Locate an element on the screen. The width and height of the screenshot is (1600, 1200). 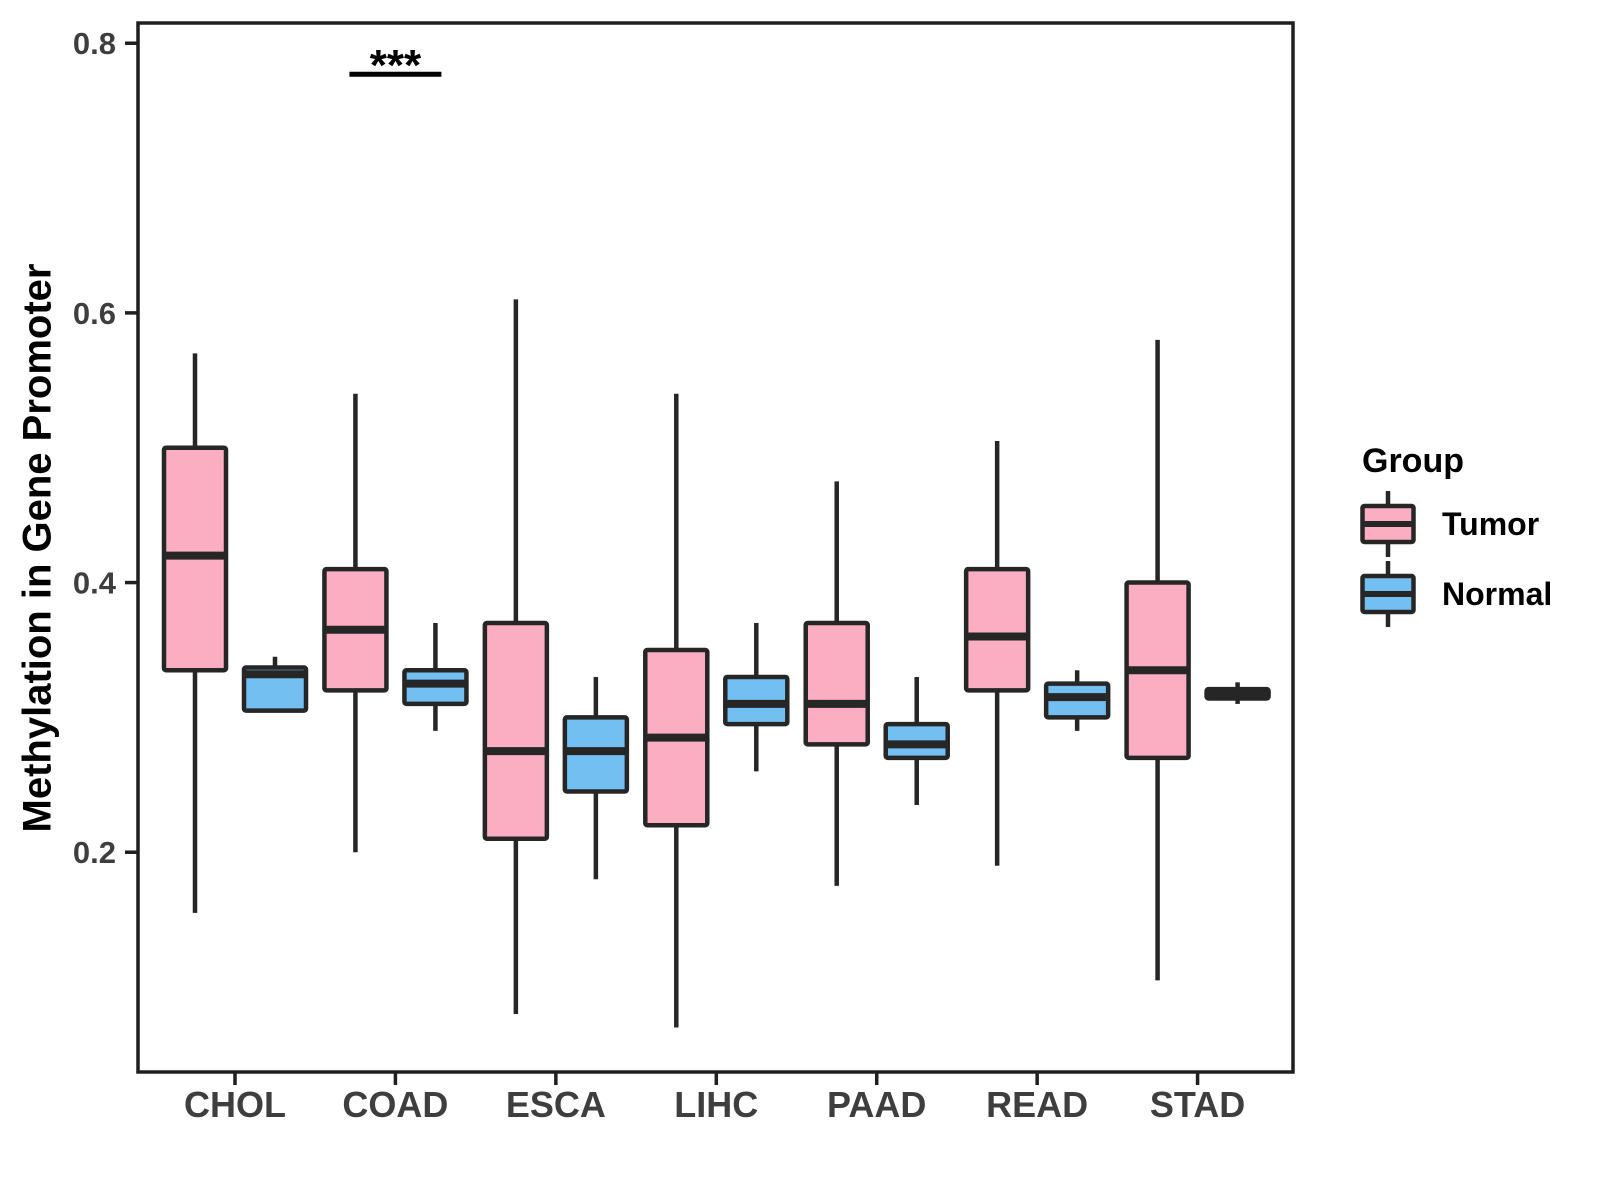
legend-title: Group is located at coordinates (1413, 461).